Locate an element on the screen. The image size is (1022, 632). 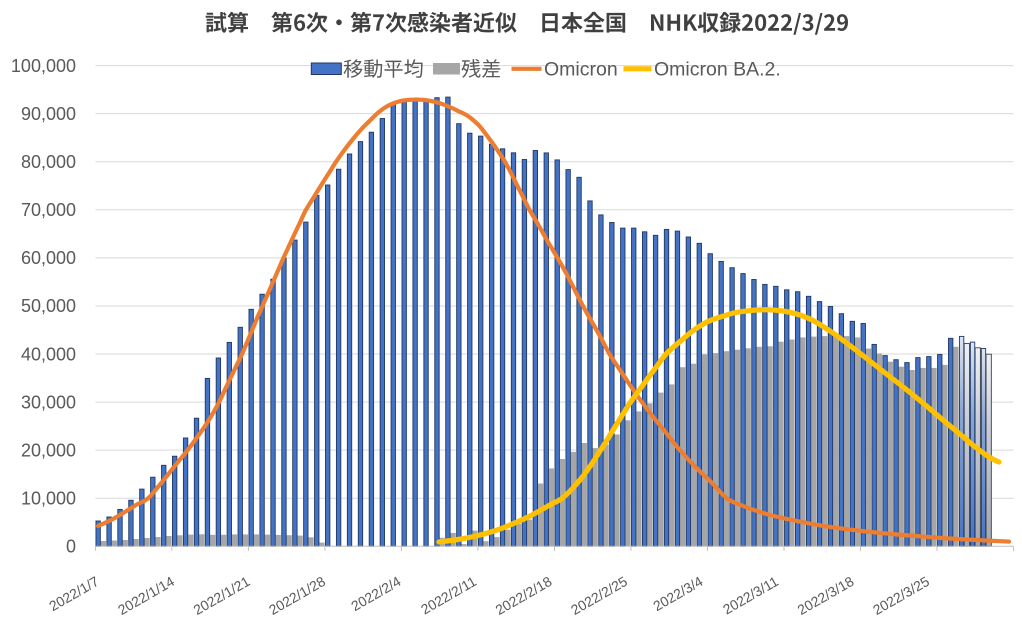
svg-text: 80,000 is located at coordinates (48, 162).